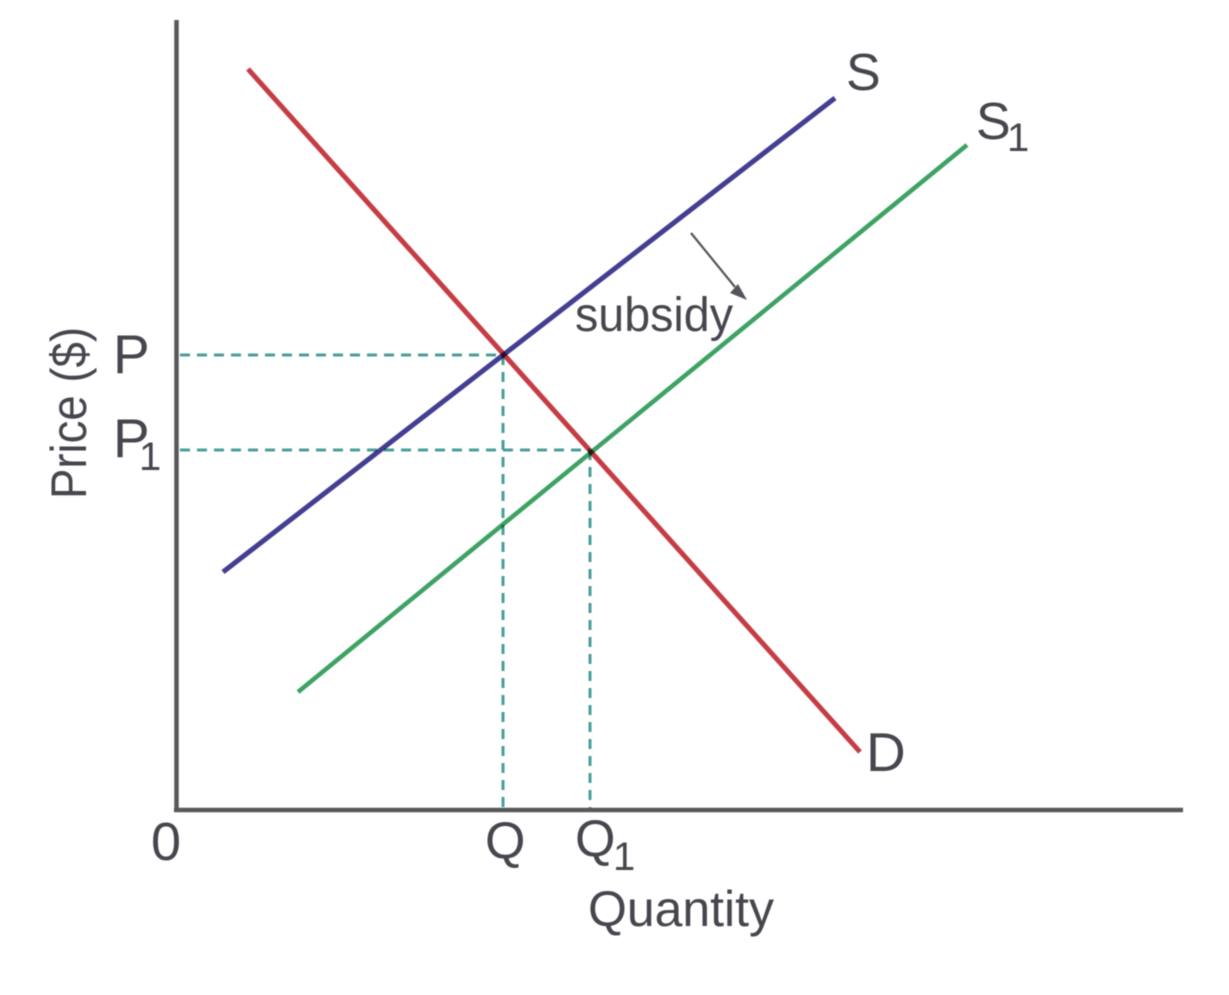 Image resolution: width=1229 pixels, height=995 pixels. Describe the element at coordinates (69, 413) in the screenshot. I see `svg-text: Price ($)` at that location.